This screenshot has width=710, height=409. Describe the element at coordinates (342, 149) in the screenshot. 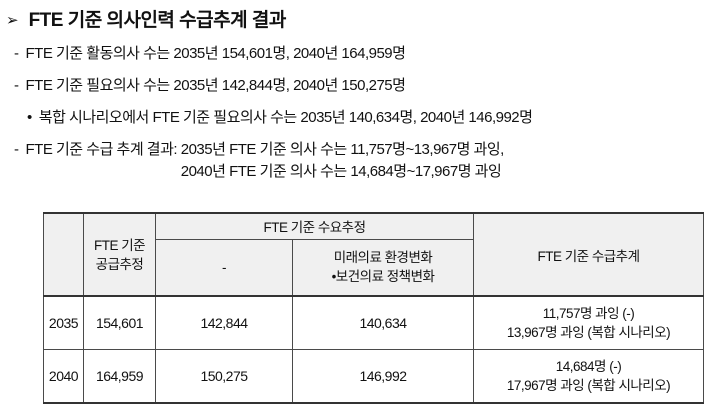

I see `balance-2035-text: 2035년 FTE 기준 의사 수는 11,757명~13,967명 과잉,` at that location.